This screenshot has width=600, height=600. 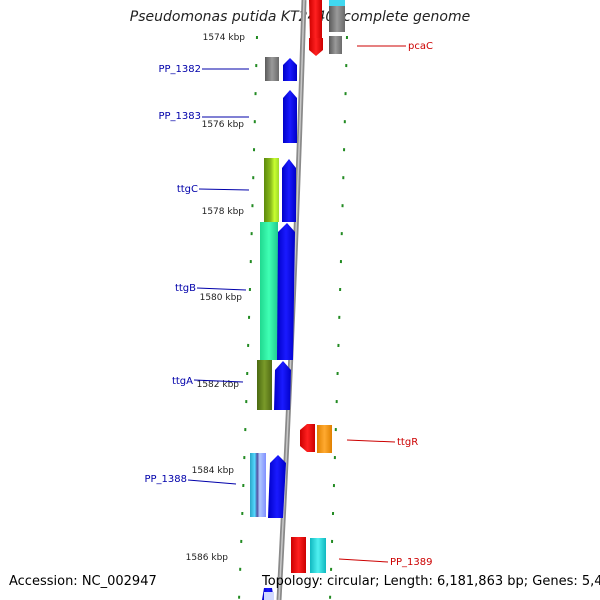 I want to click on accession-text: Accession: NC_002947, so click(x=83, y=581).